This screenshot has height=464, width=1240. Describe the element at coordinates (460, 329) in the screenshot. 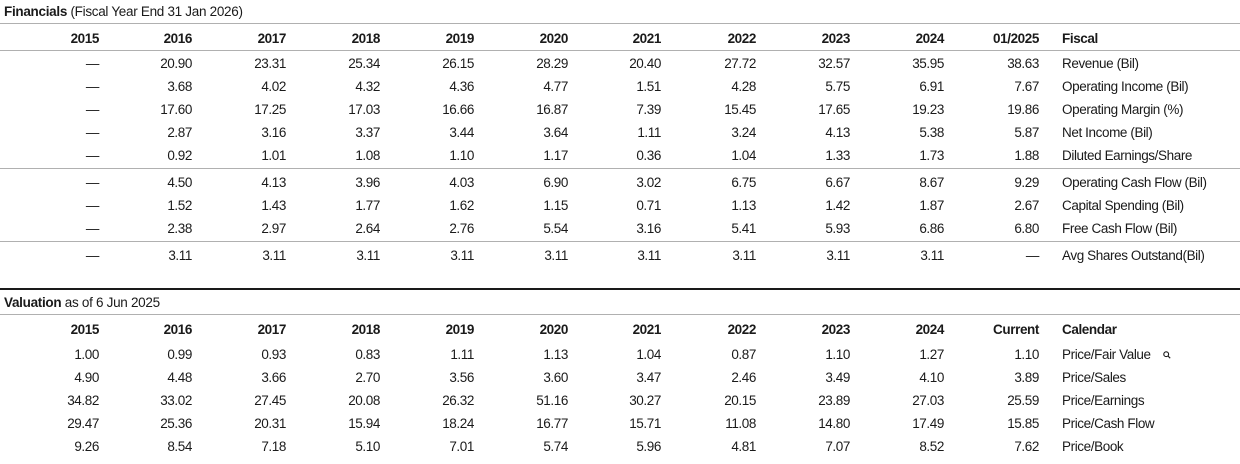

I see `column-header: 2019` at that location.